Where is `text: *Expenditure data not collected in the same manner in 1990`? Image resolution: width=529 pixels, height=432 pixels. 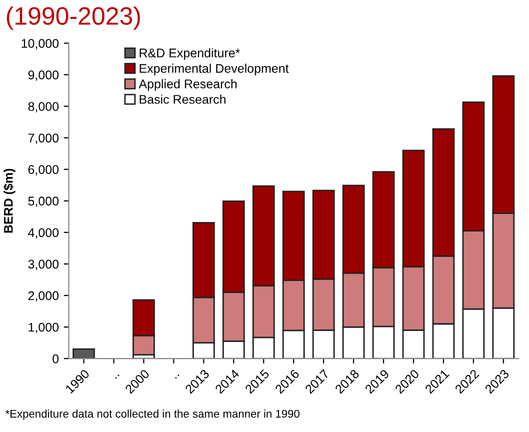 text: *Expenditure data not collected in the same manner in 1990 is located at coordinates (152, 415).